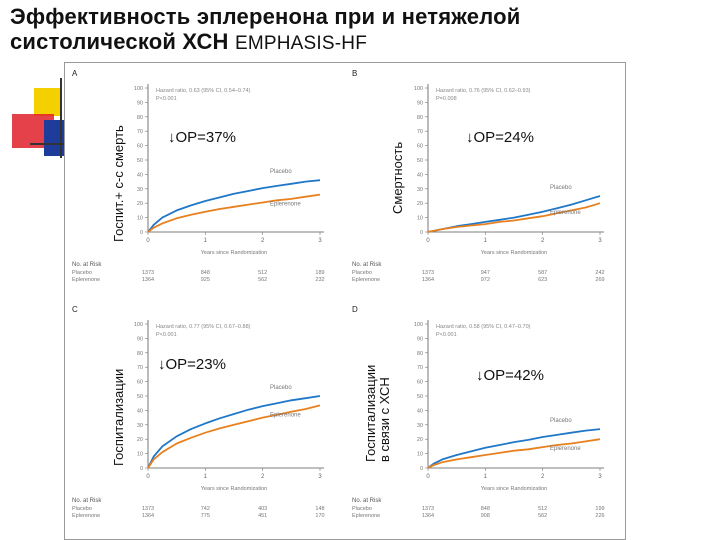 Image resolution: width=720 pixels, height=540 pixels. Describe the element at coordinates (75, 73) in the screenshot. I see `panel-letter: A` at that location.